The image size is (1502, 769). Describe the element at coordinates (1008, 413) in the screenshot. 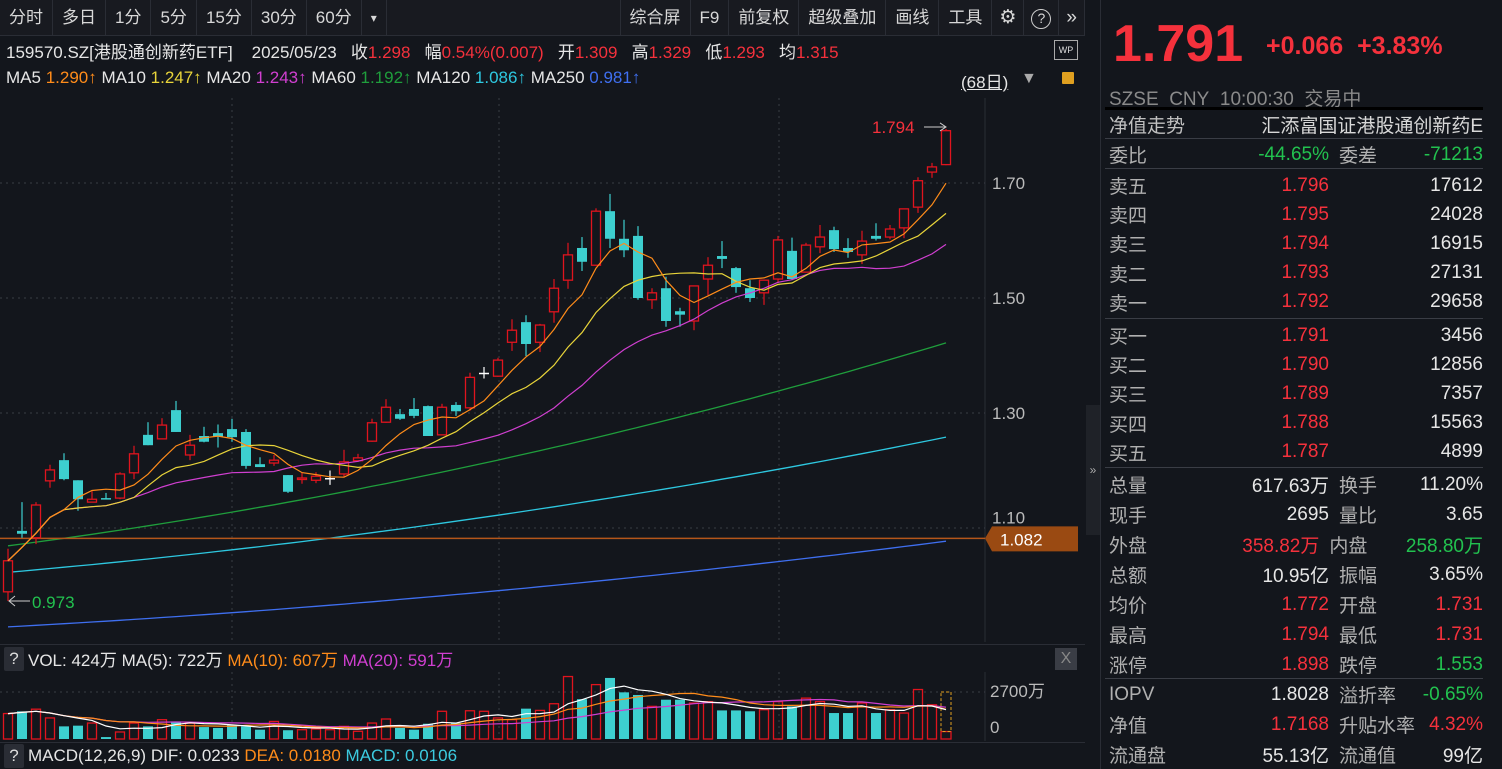

I see `y-tick-label: 1.30` at that location.